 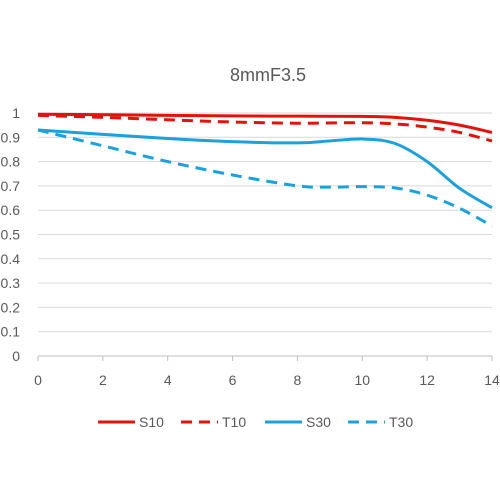 I want to click on series-line-s10, so click(x=265, y=123).